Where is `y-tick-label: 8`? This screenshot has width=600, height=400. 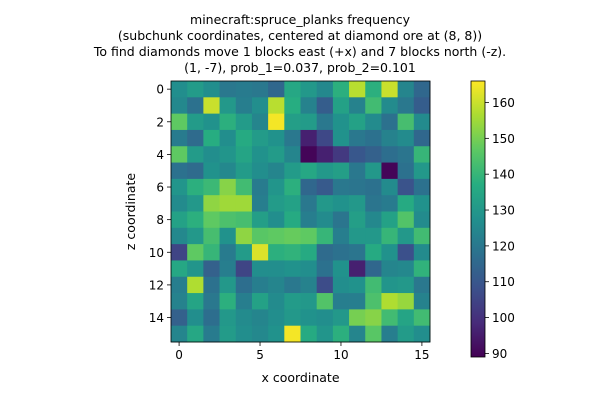 y-tick-label: 8 is located at coordinates (160, 220).